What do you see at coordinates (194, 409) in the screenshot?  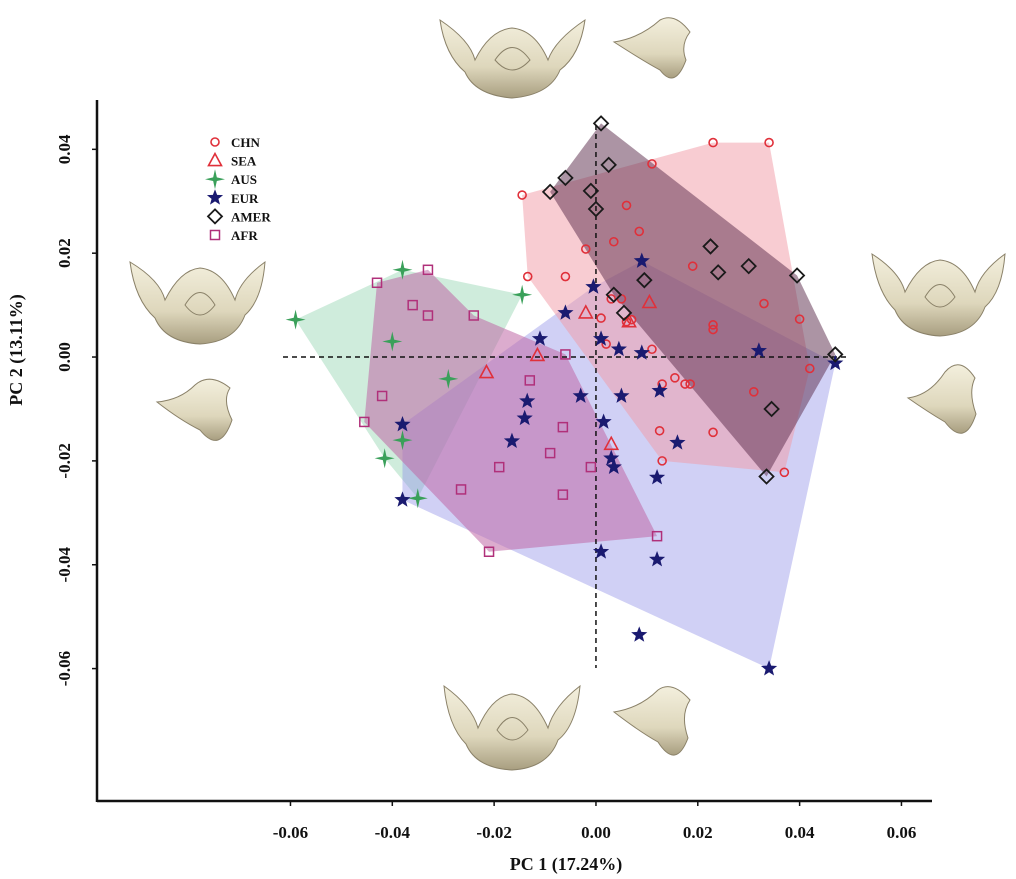 I see `skull-side-view-left` at bounding box center [194, 409].